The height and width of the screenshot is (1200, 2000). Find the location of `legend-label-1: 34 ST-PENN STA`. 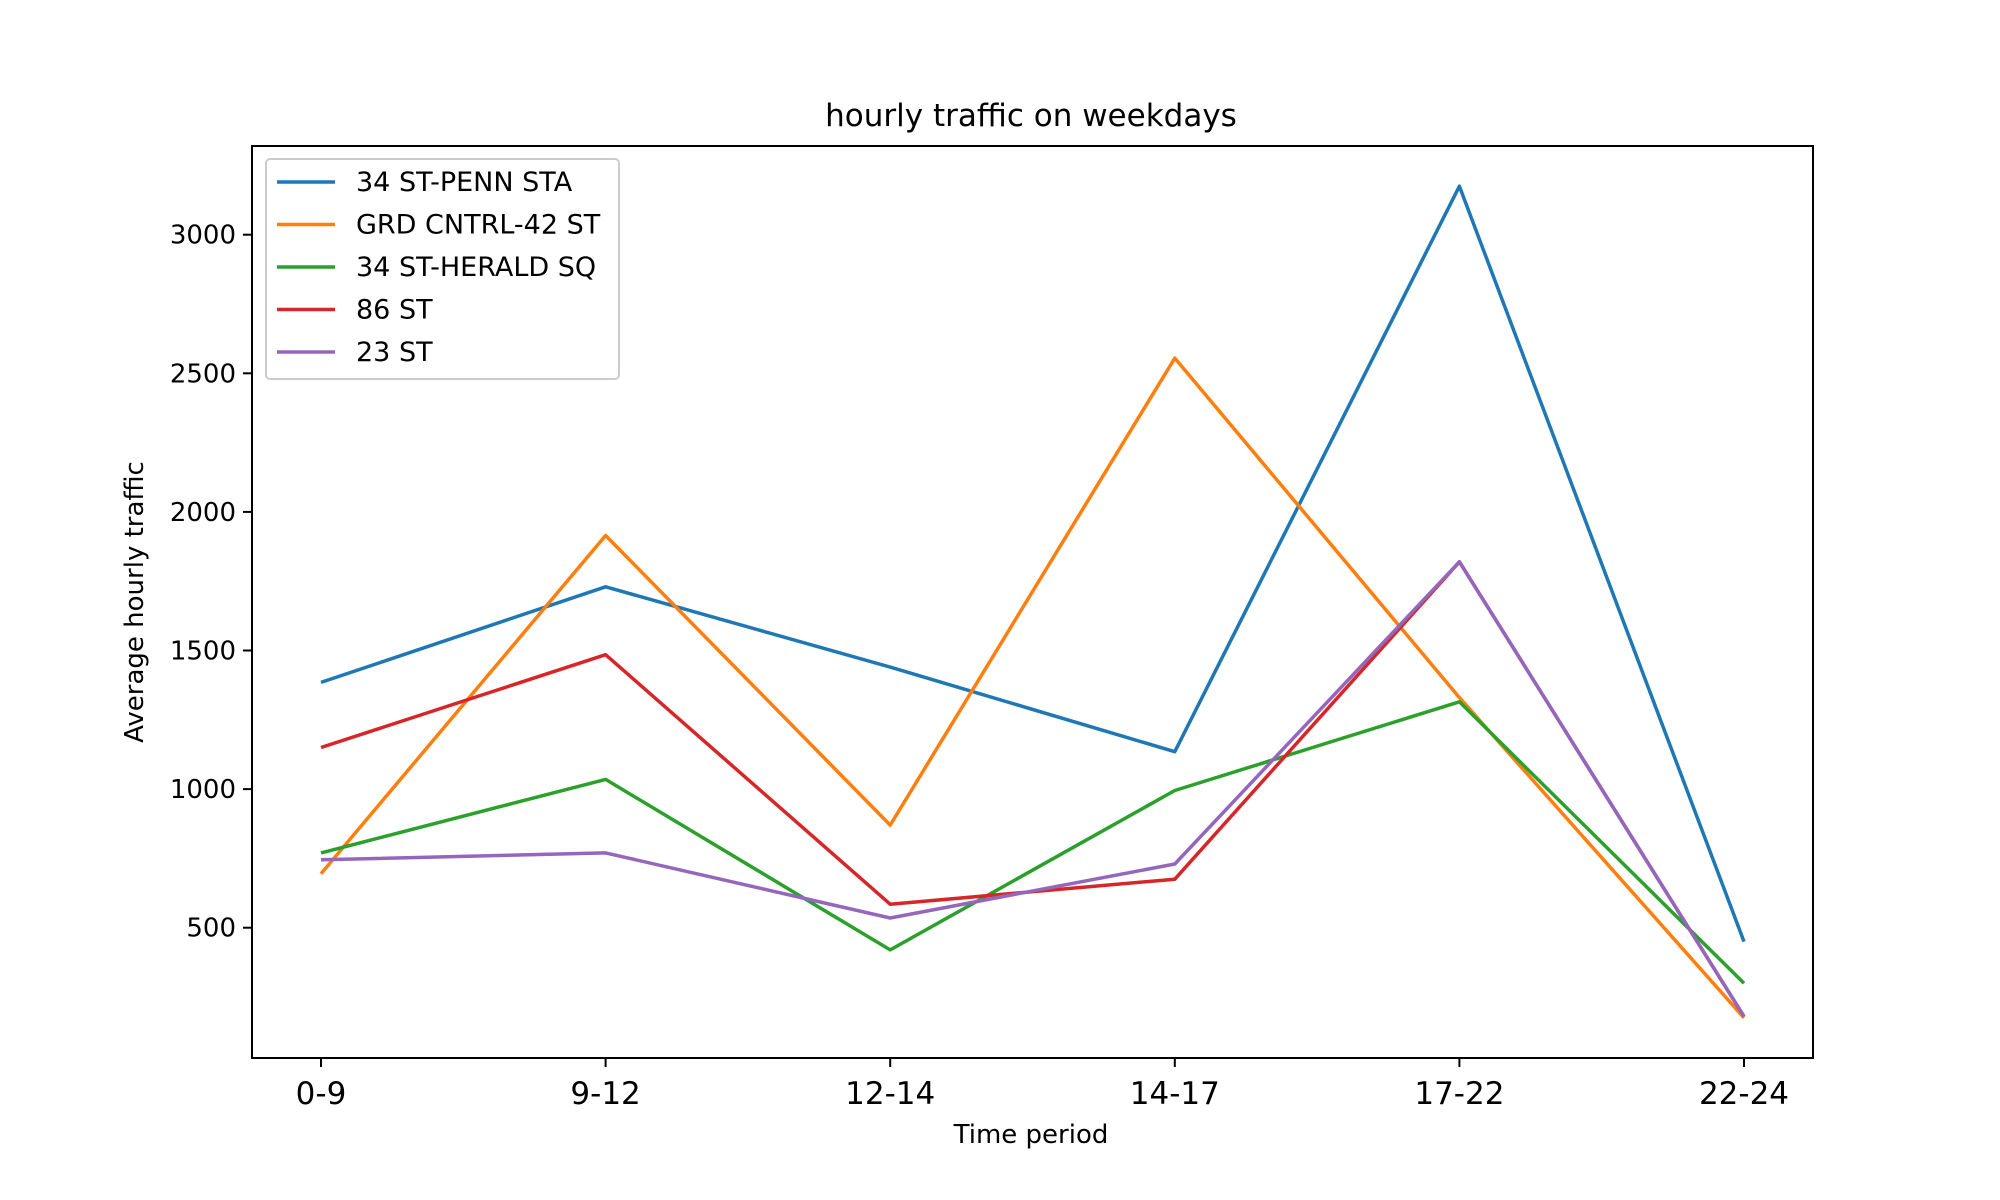

legend-label-1: 34 ST-PENN STA is located at coordinates (464, 182).